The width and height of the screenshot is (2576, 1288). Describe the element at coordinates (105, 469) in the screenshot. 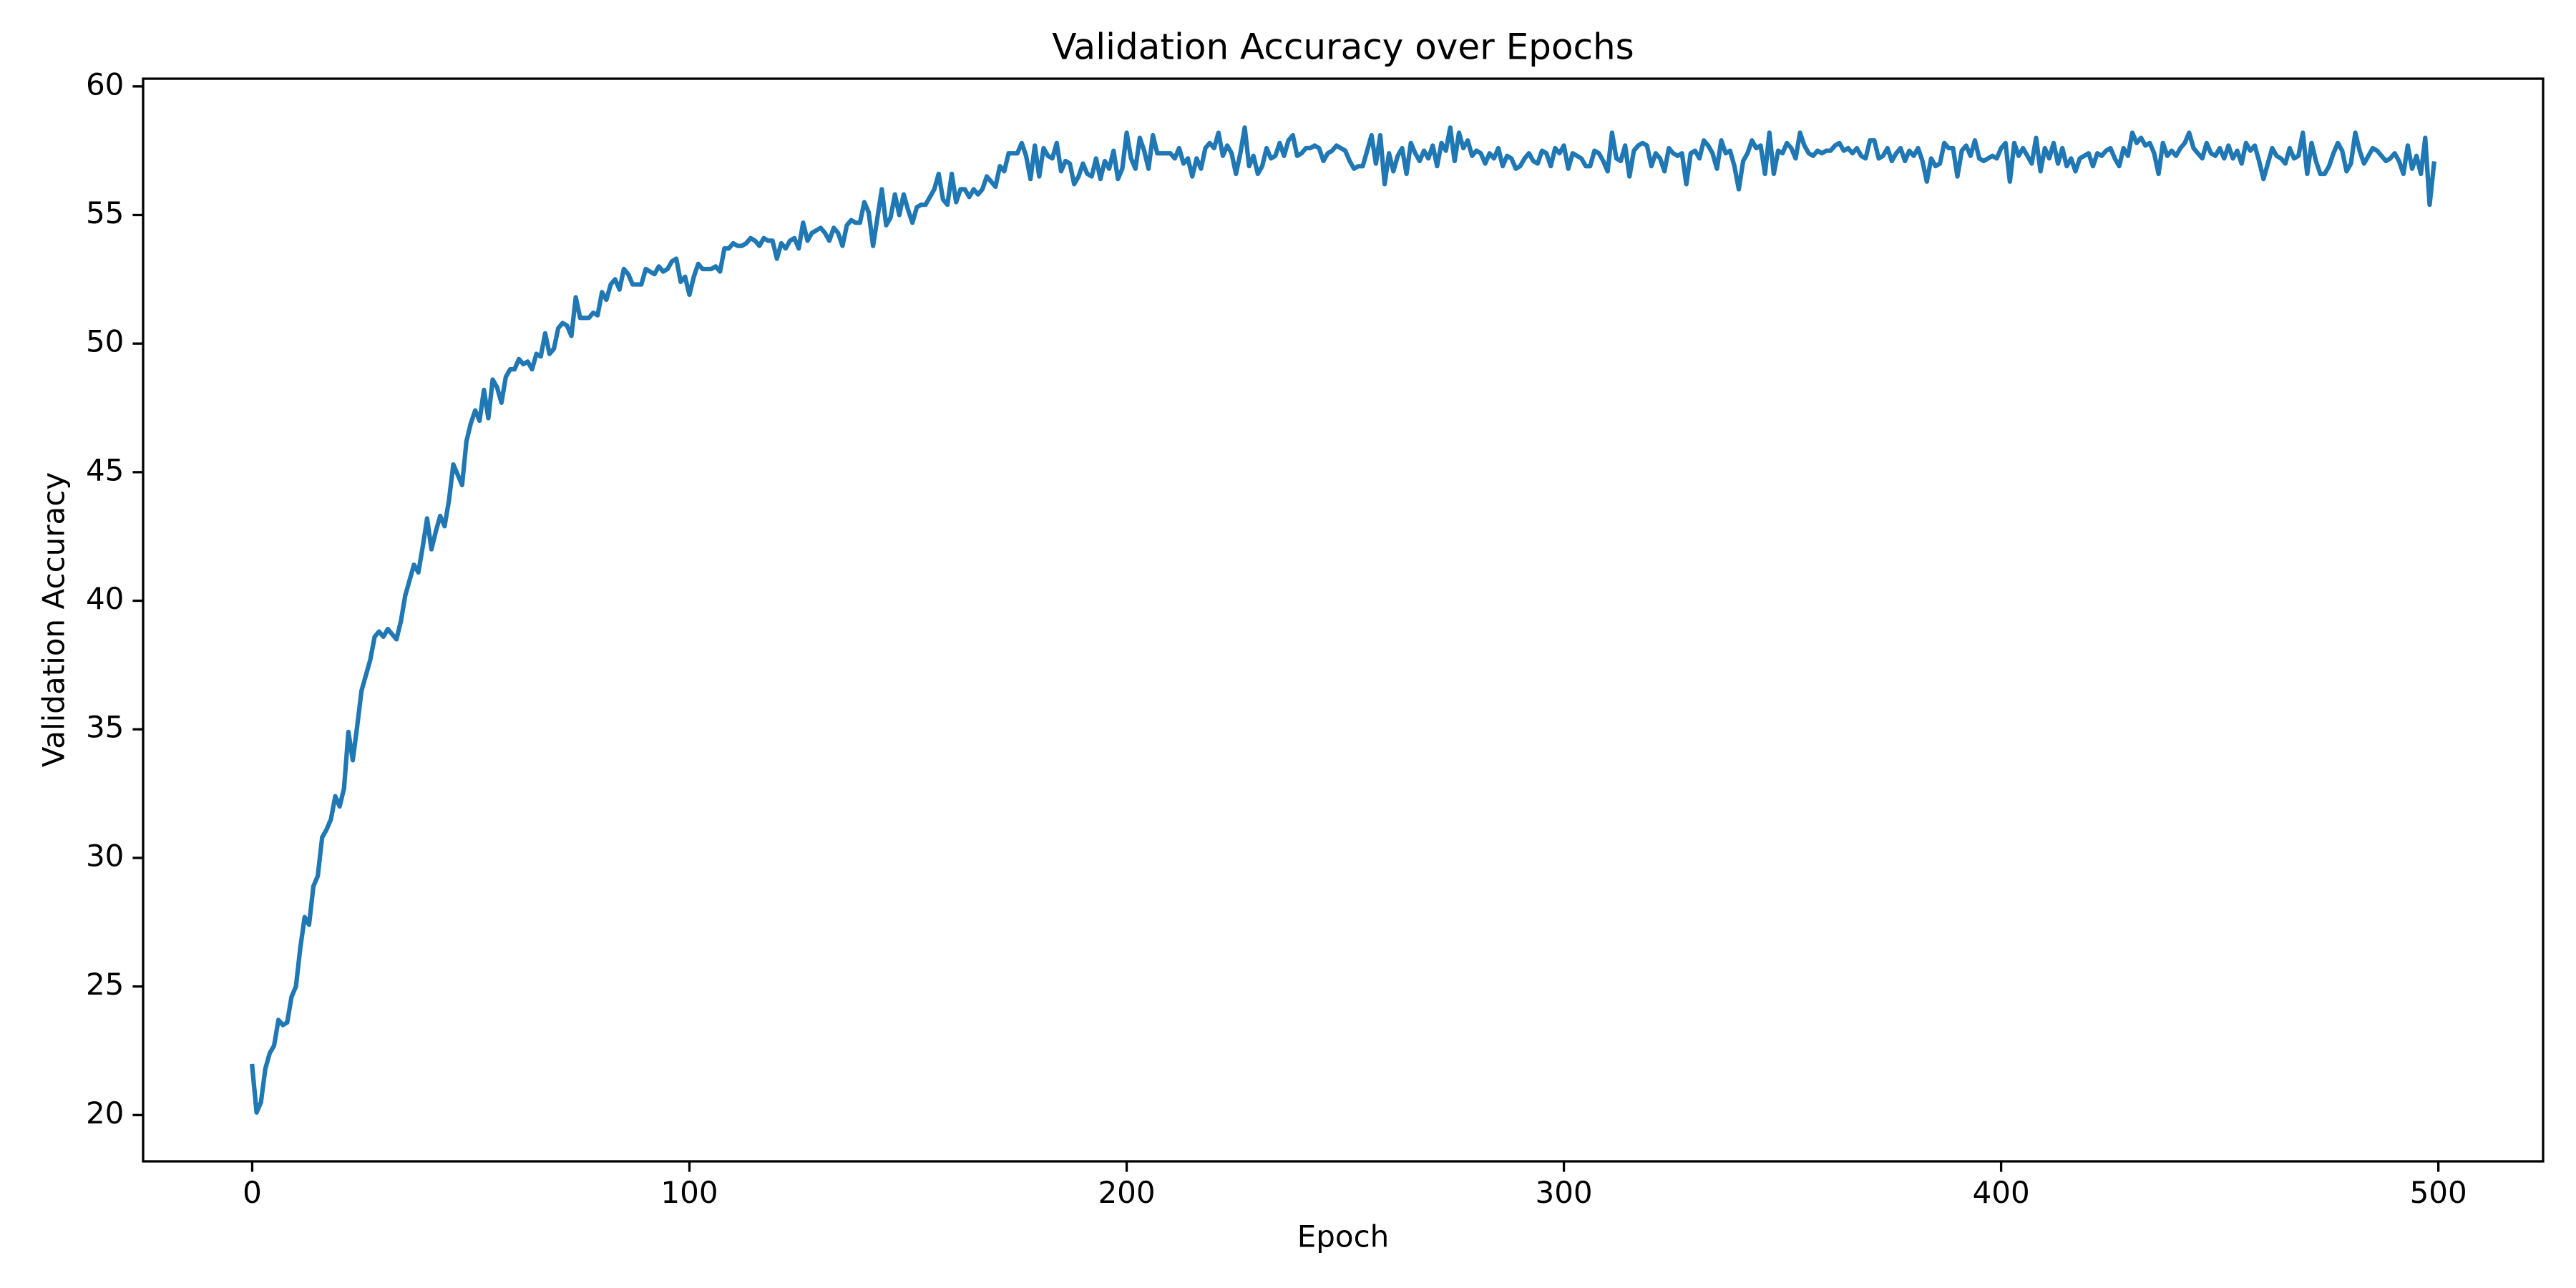

I see `y-tick-label: 45` at that location.